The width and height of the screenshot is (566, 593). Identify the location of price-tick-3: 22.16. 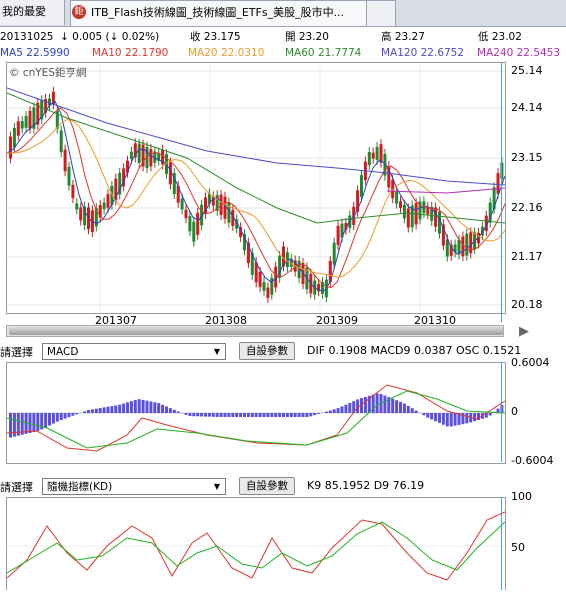
(527, 207).